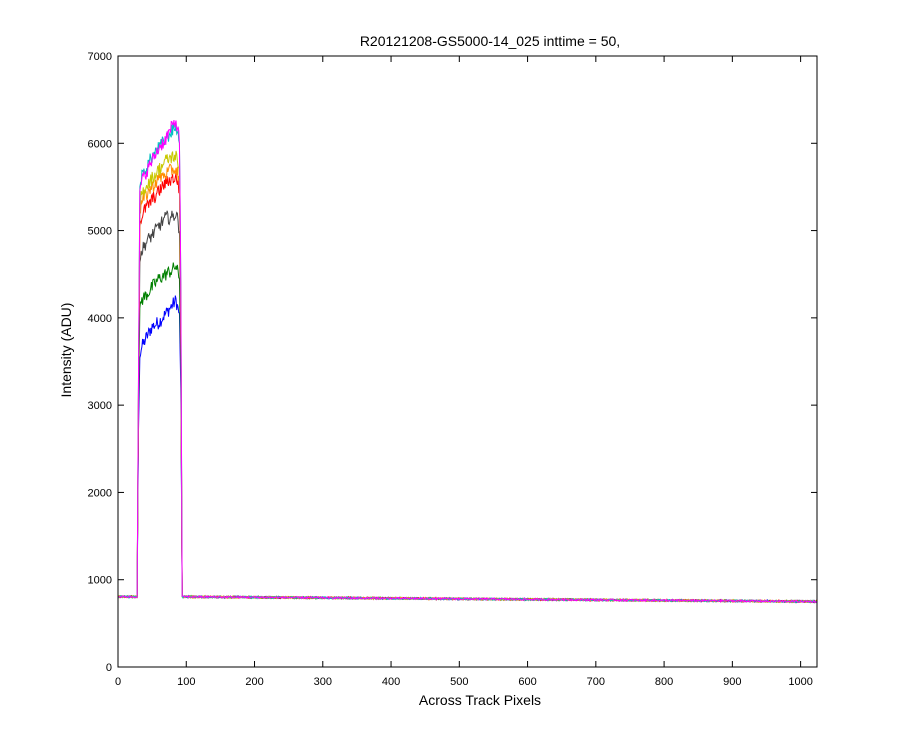 This screenshot has width=900, height=750. I want to click on y-axis-label: Intensity (ADU), so click(66, 350).